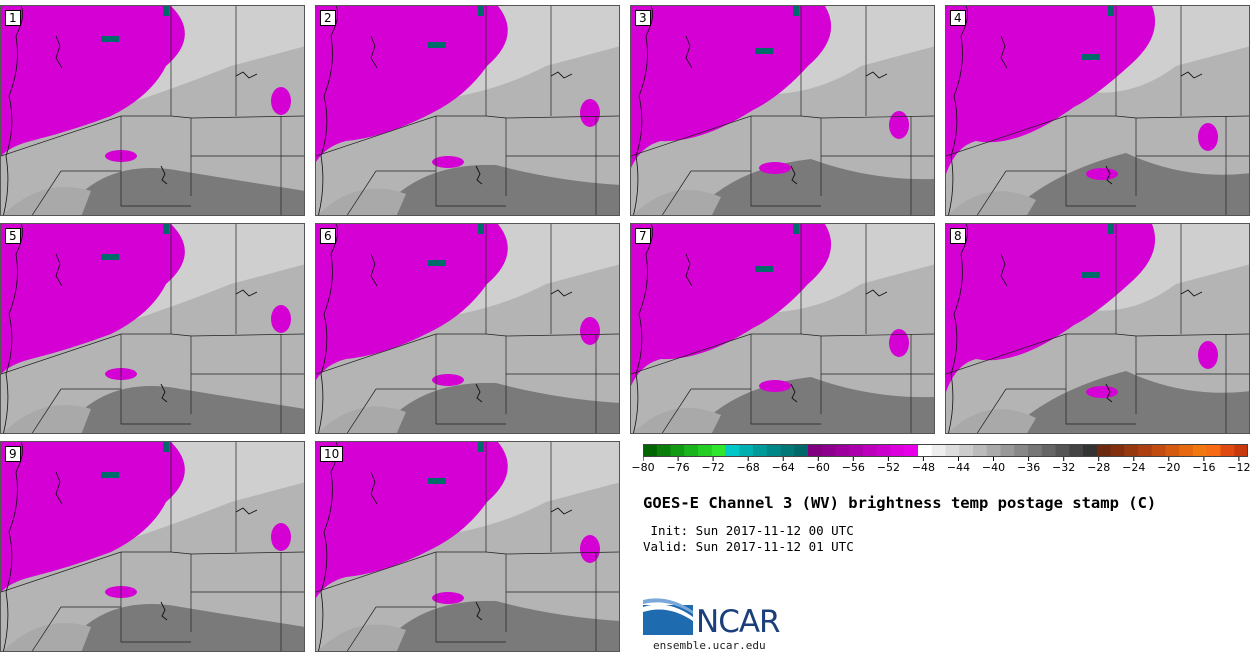 This screenshot has height=653, width=1260. I want to click on colorbar-tick-label: −32, so click(1064, 467).